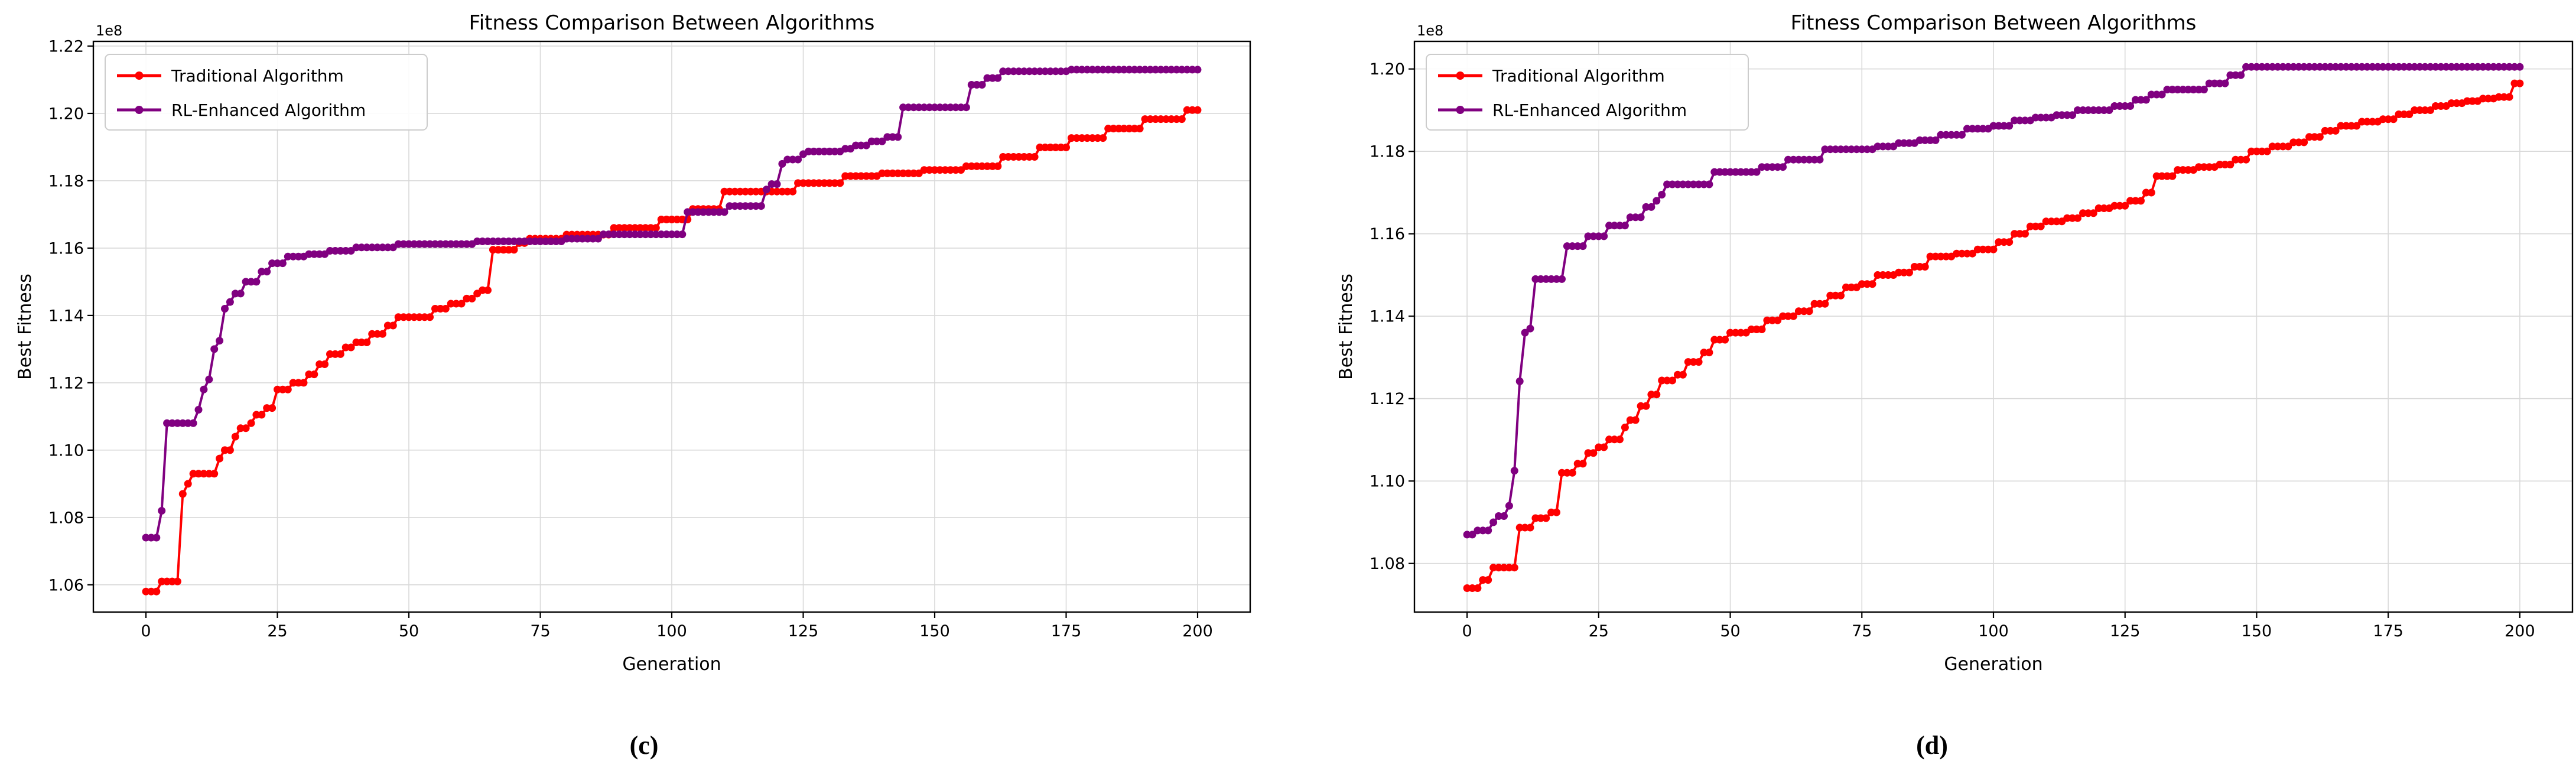 The width and height of the screenshot is (2576, 771). I want to click on chart-title: Fitness Comparison Between Algorithms, so click(672, 23).